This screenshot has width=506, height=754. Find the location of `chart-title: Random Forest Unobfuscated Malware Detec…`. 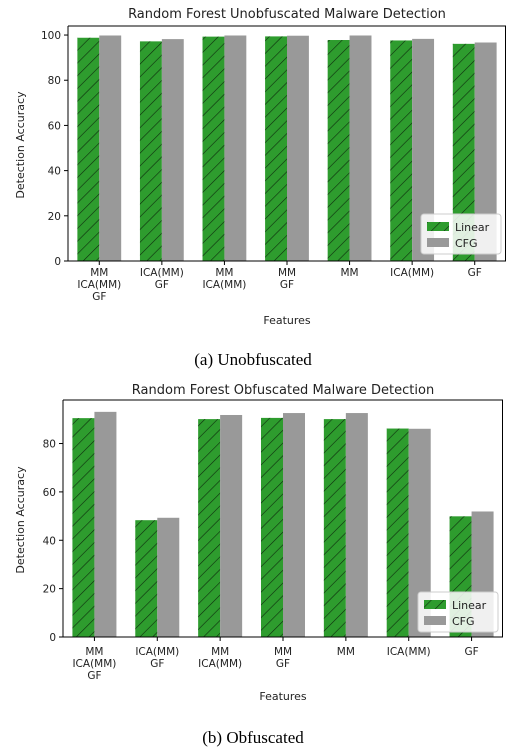

chart-title: Random Forest Unobfuscated Malware Detec… is located at coordinates (287, 14).